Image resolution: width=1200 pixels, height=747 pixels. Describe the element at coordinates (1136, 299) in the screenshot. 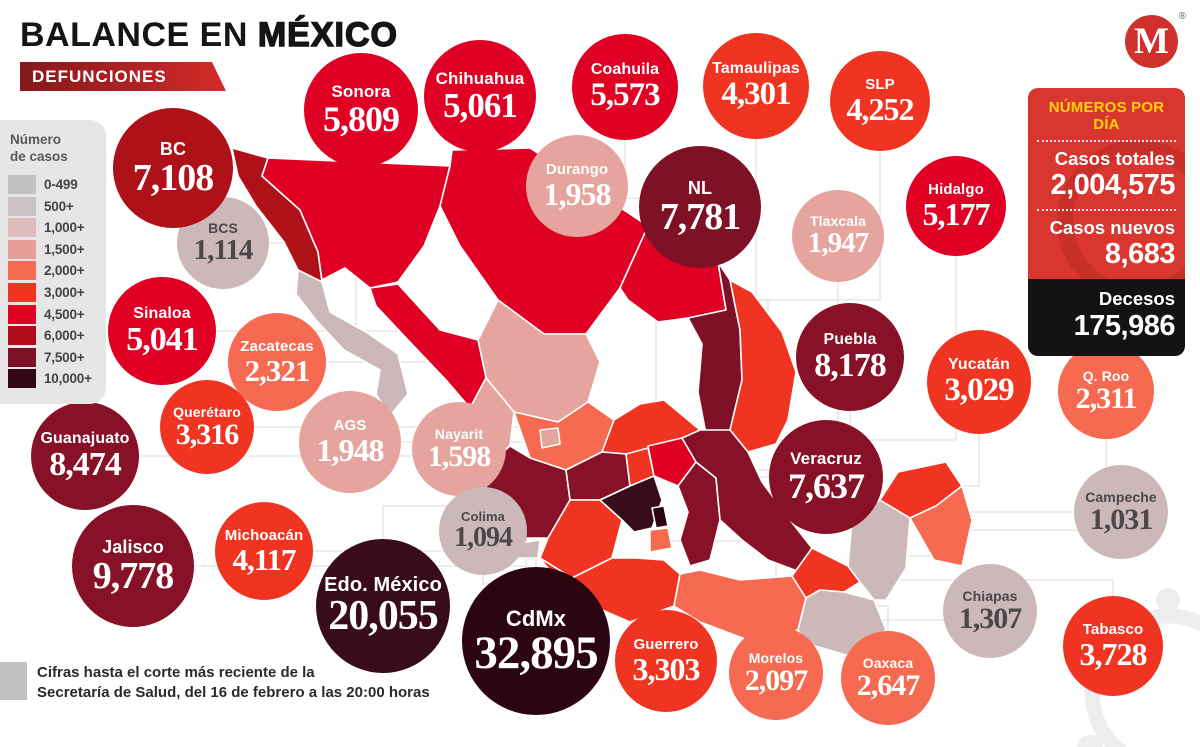

I see `deaths-label: Decesos` at that location.